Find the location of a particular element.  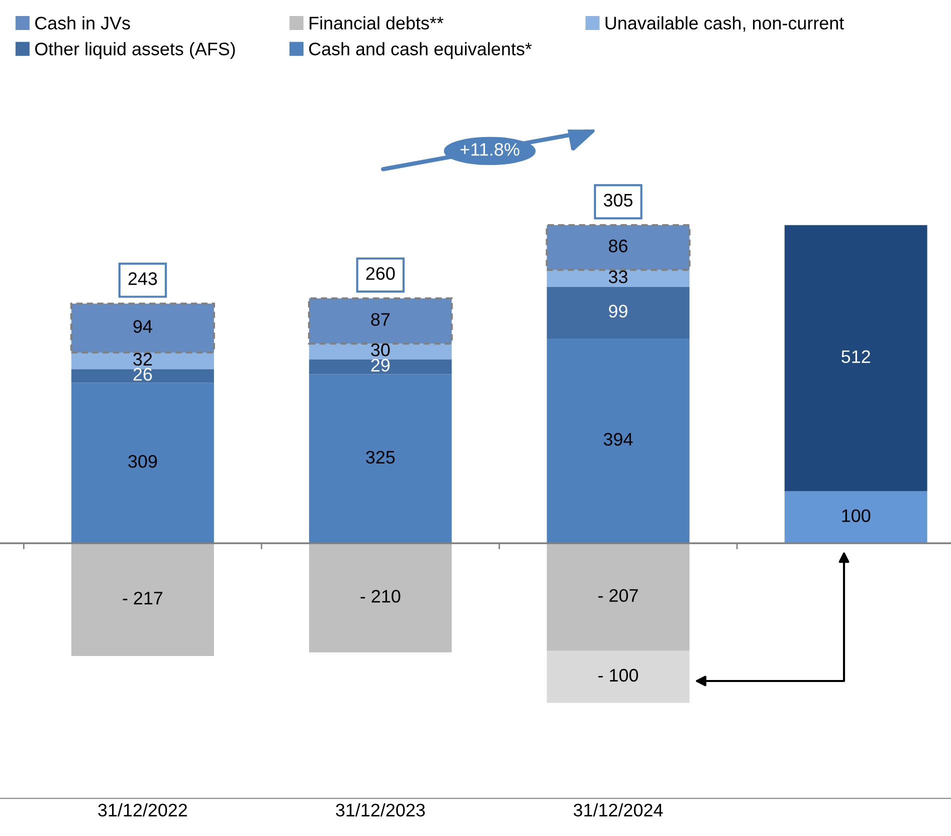

x-tick-label: 31/12/2023 is located at coordinates (380, 810).